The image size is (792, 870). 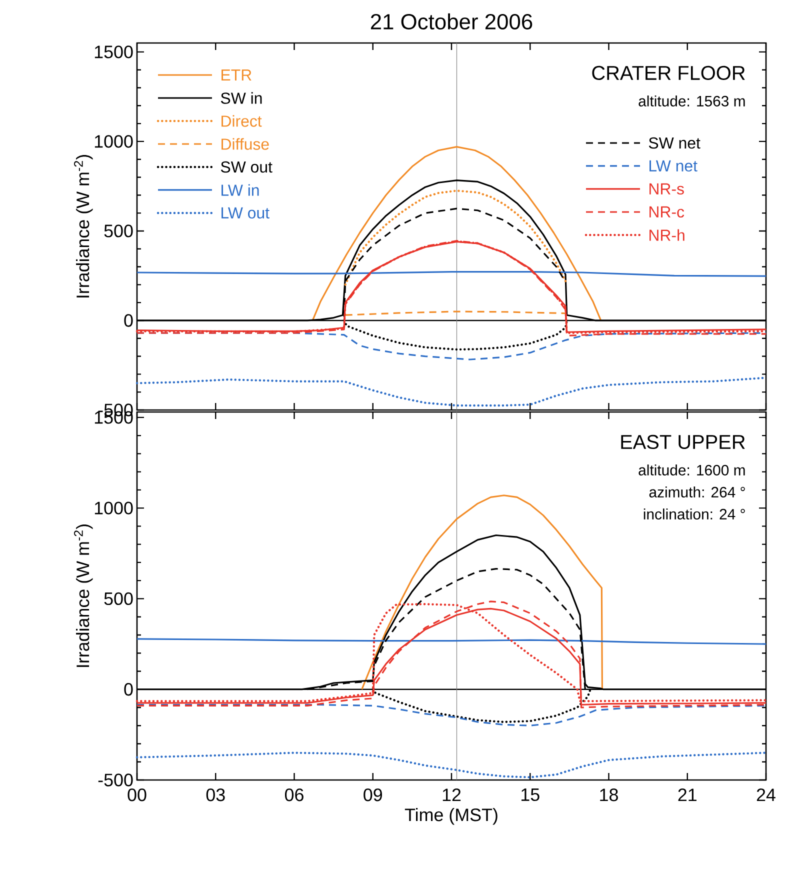 I want to click on x-tick-label: 06, so click(x=294, y=795).